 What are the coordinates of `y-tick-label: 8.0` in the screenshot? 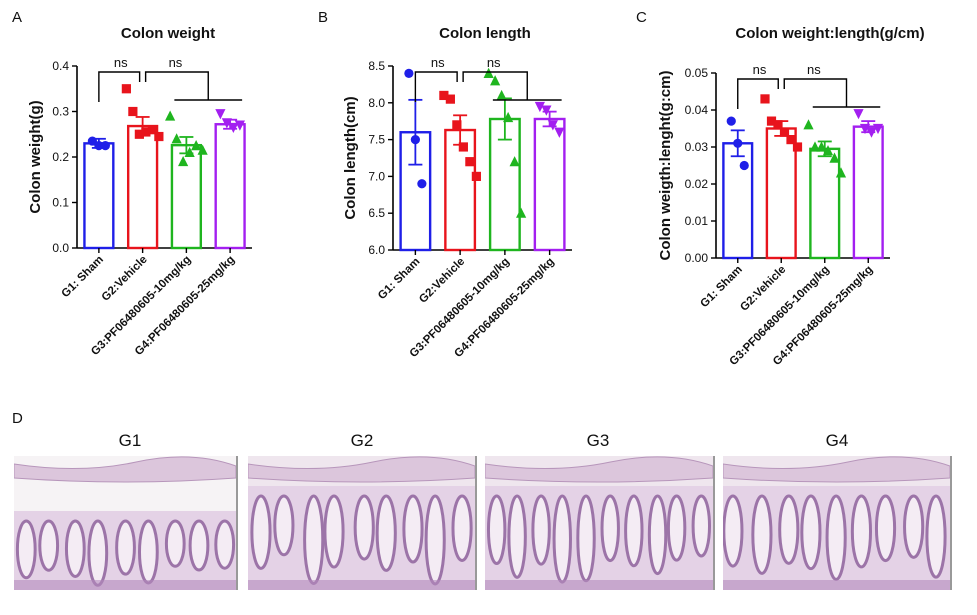 It's located at (376, 103).